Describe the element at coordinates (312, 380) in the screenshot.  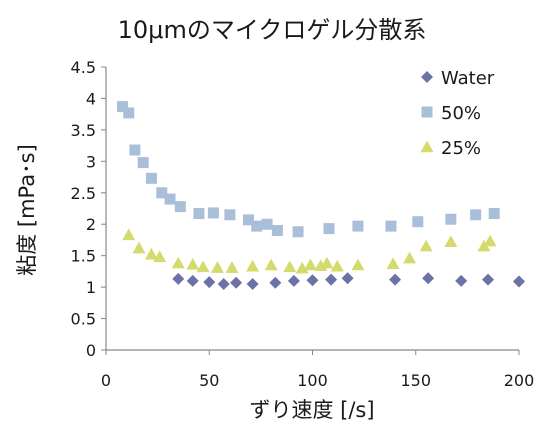
I see `x-tick-label: 100` at that location.